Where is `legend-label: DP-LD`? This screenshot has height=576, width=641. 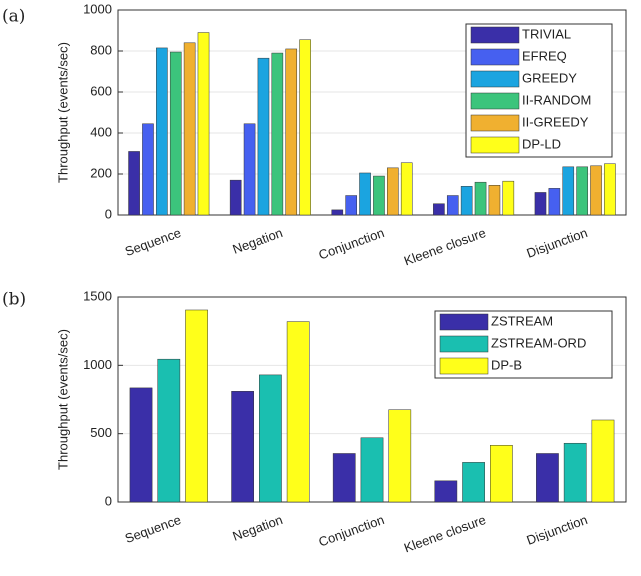
legend-label: DP-LD is located at coordinates (541, 143).